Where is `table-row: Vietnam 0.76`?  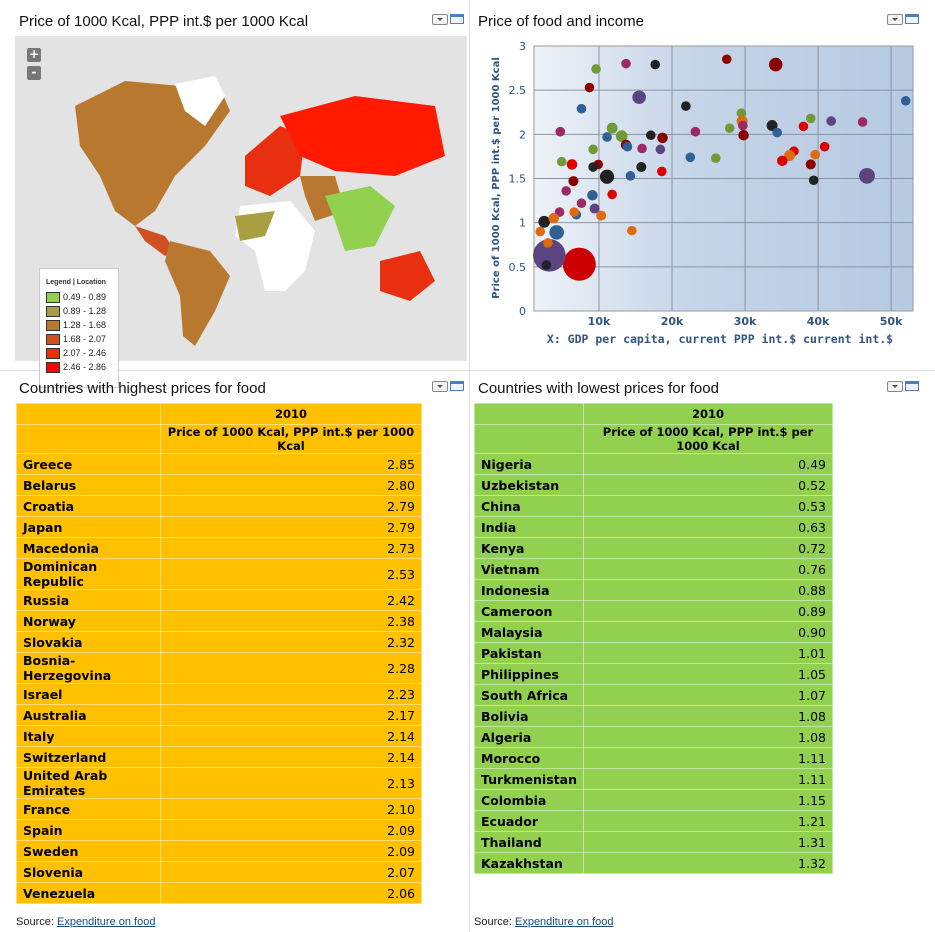
table-row: Vietnam 0.76 is located at coordinates (654, 569).